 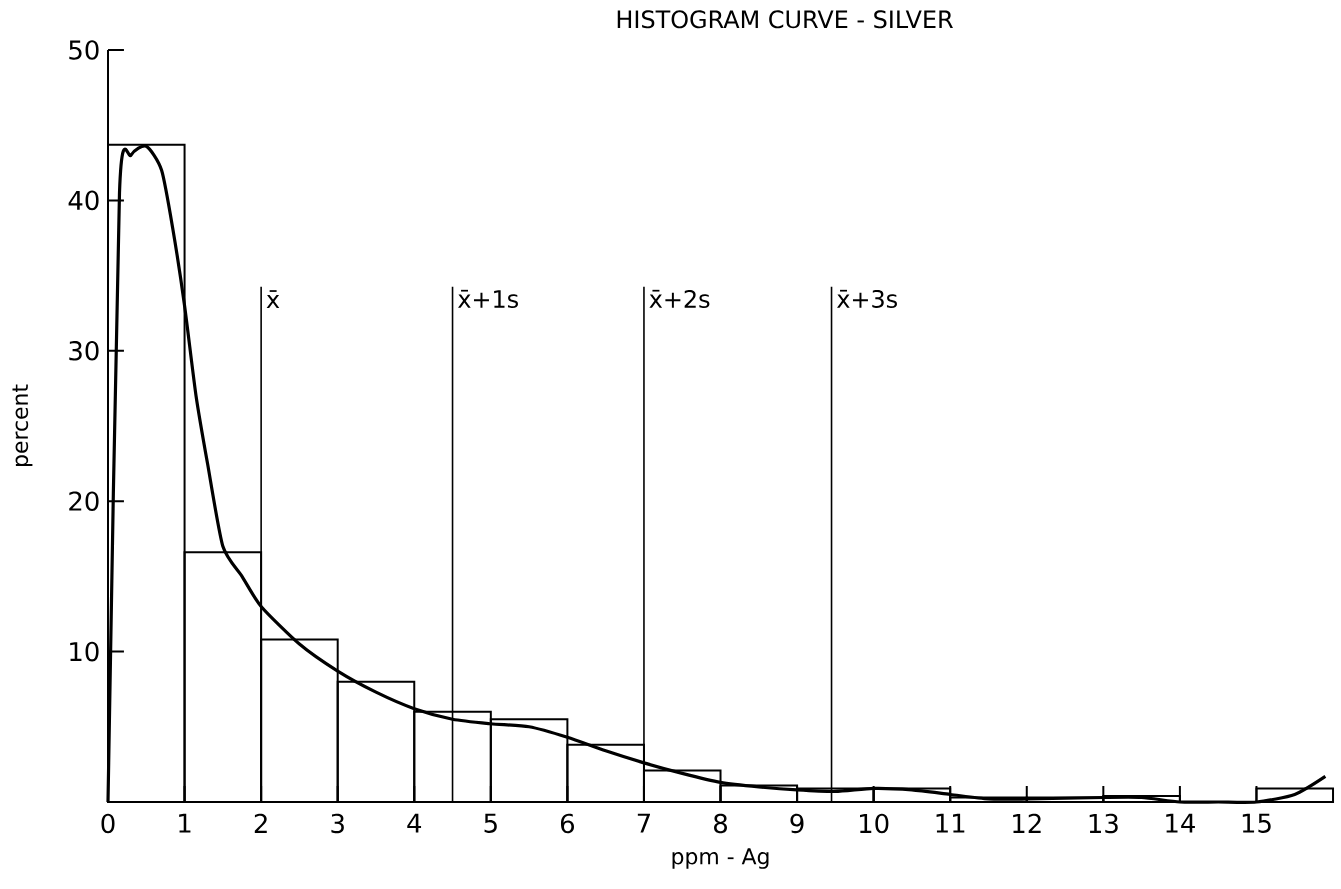 What do you see at coordinates (950, 823) in the screenshot?
I see `x-tick-label: 11` at bounding box center [950, 823].